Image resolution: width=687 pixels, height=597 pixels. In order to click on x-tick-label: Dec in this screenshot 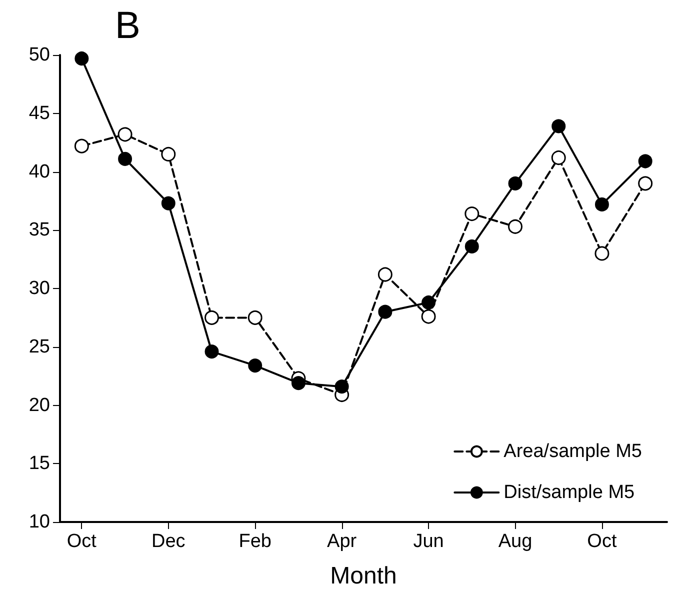, I will do `click(168, 541)`.